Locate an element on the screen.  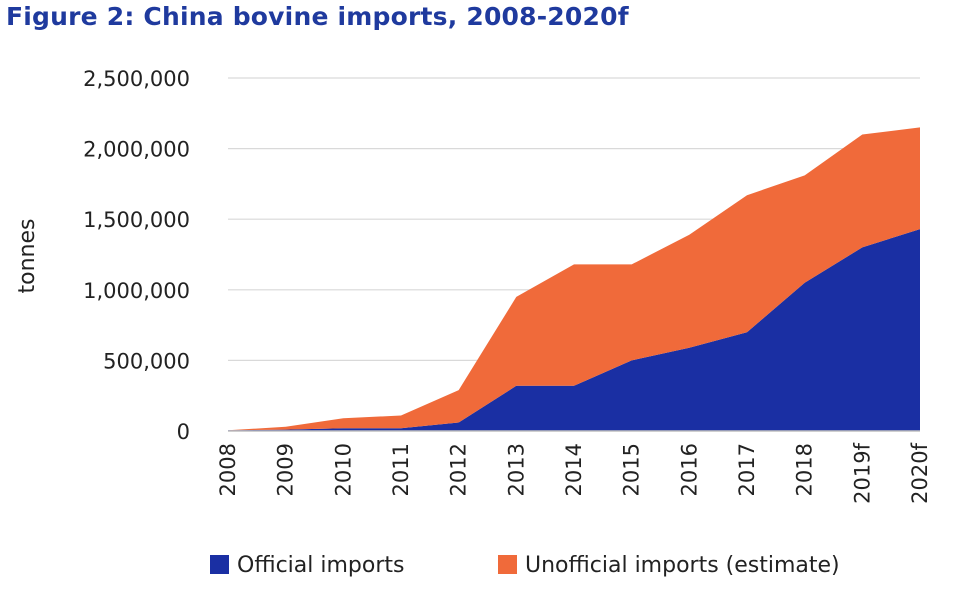
x-tick-label: 2008 is located at coordinates (228, 469).